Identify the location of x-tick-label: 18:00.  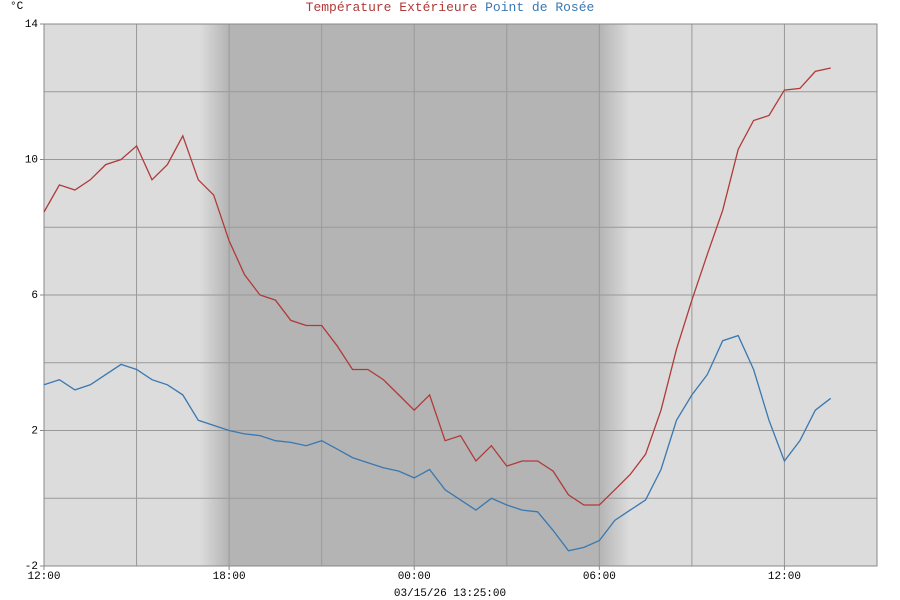
(229, 577).